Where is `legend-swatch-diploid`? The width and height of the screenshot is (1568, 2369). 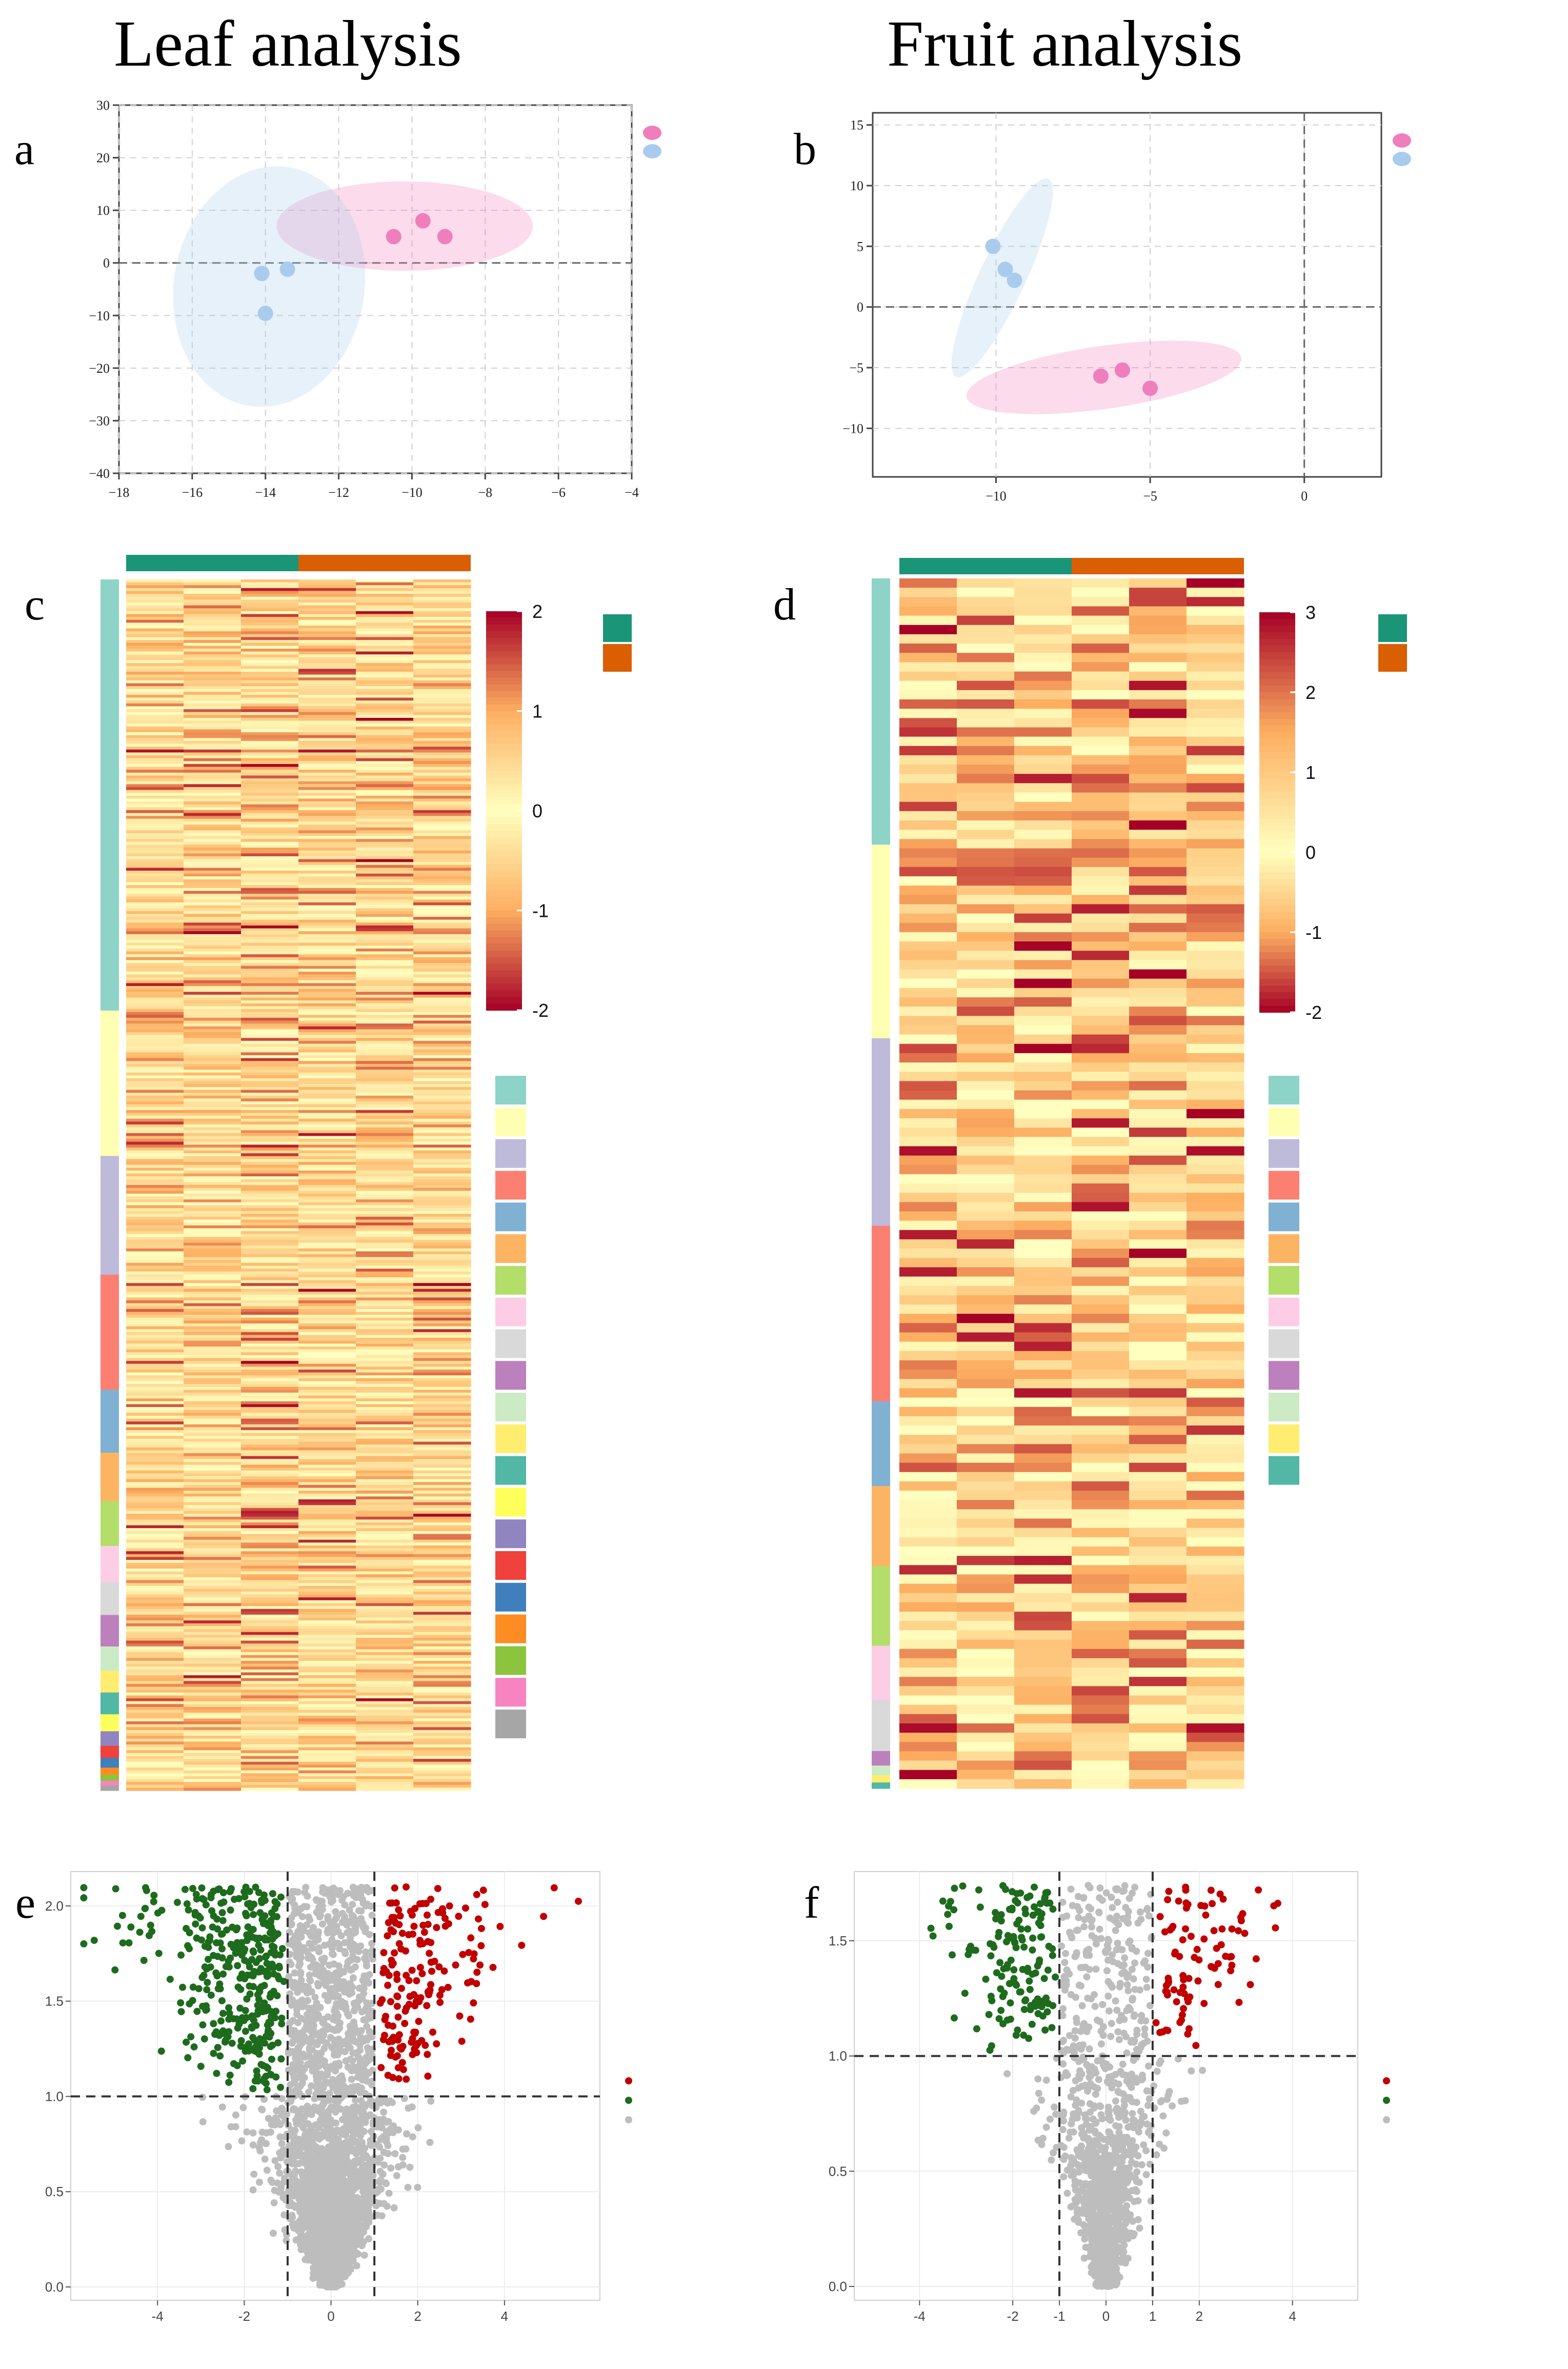
legend-swatch-diploid is located at coordinates (1402, 159).